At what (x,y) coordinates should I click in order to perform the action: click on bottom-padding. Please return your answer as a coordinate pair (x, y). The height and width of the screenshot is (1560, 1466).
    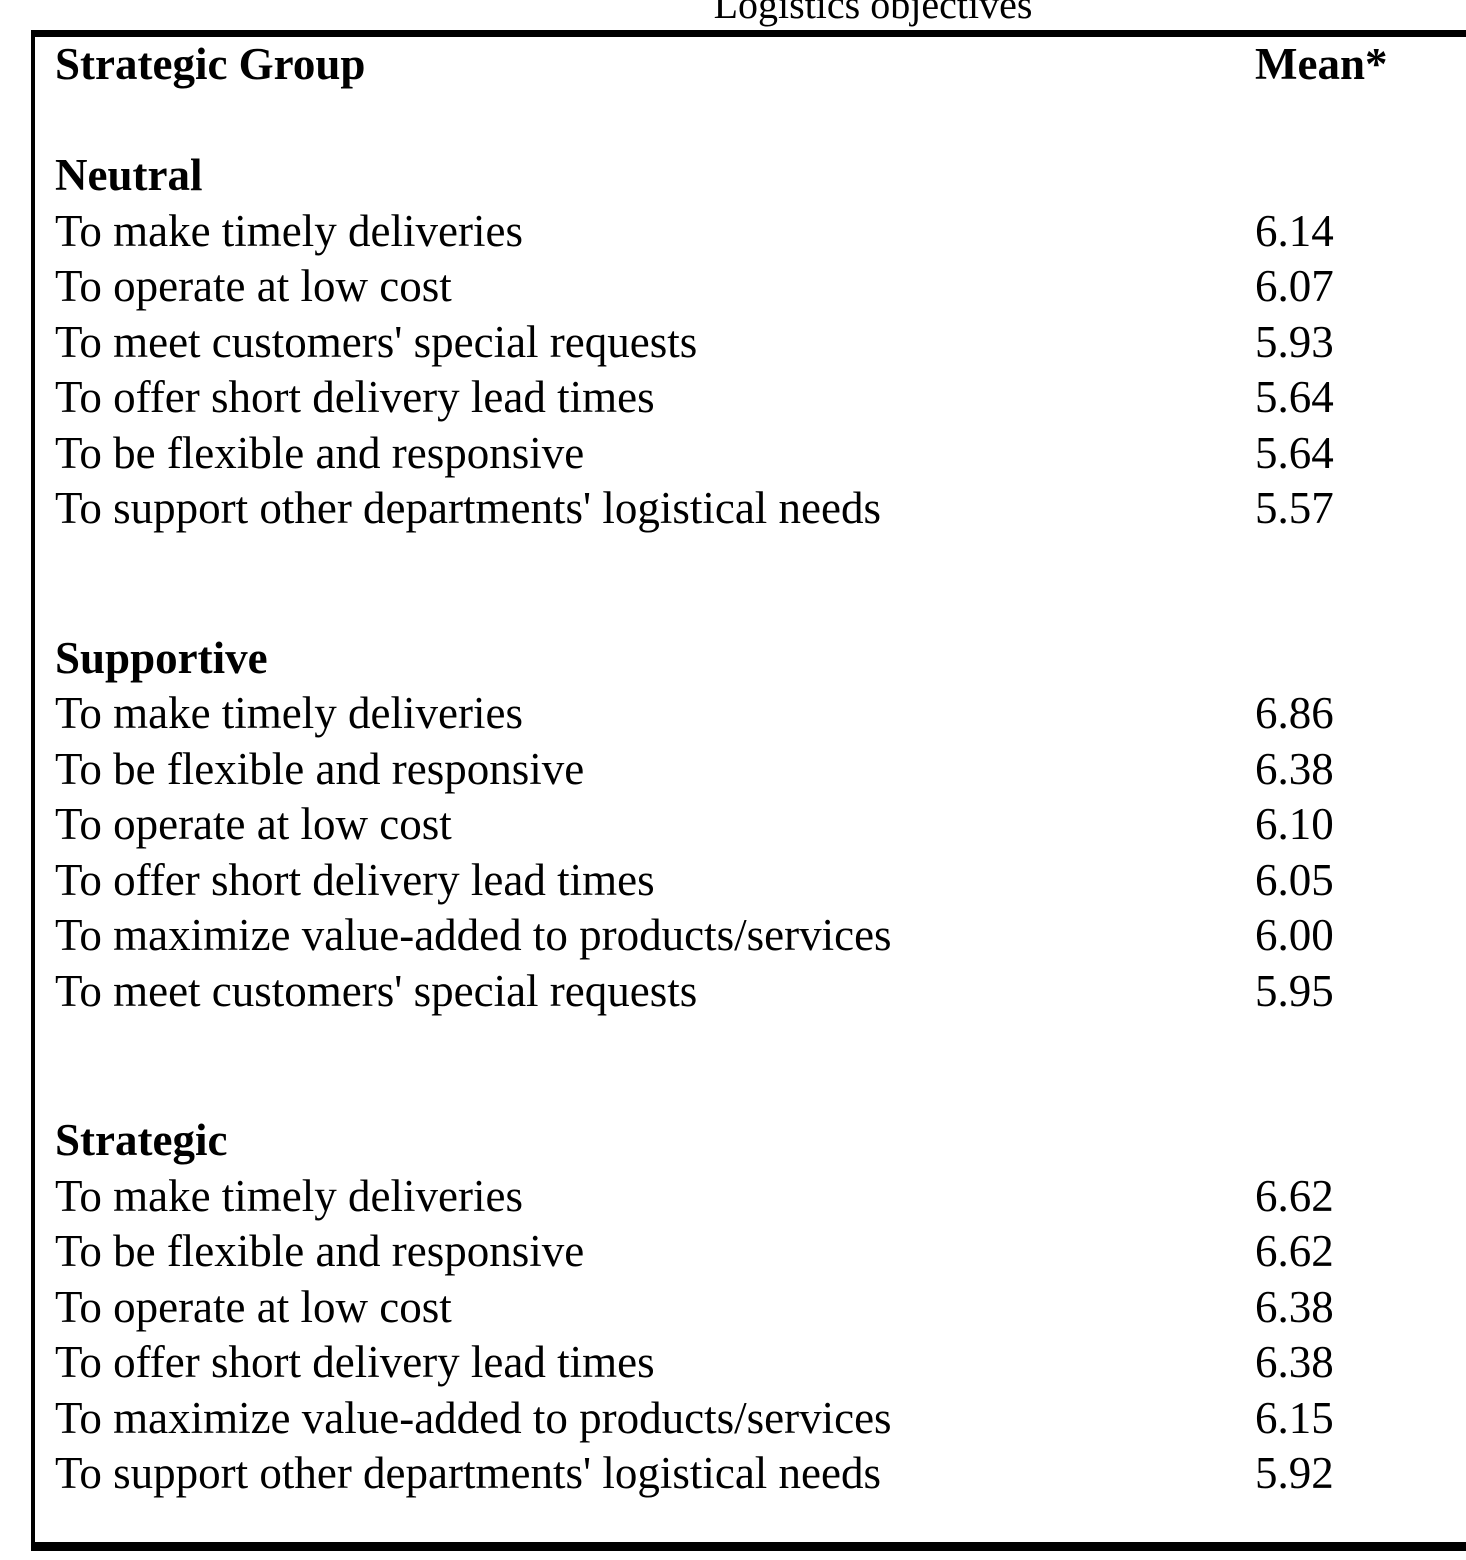
    Looking at the image, I should click on (760, 1522).